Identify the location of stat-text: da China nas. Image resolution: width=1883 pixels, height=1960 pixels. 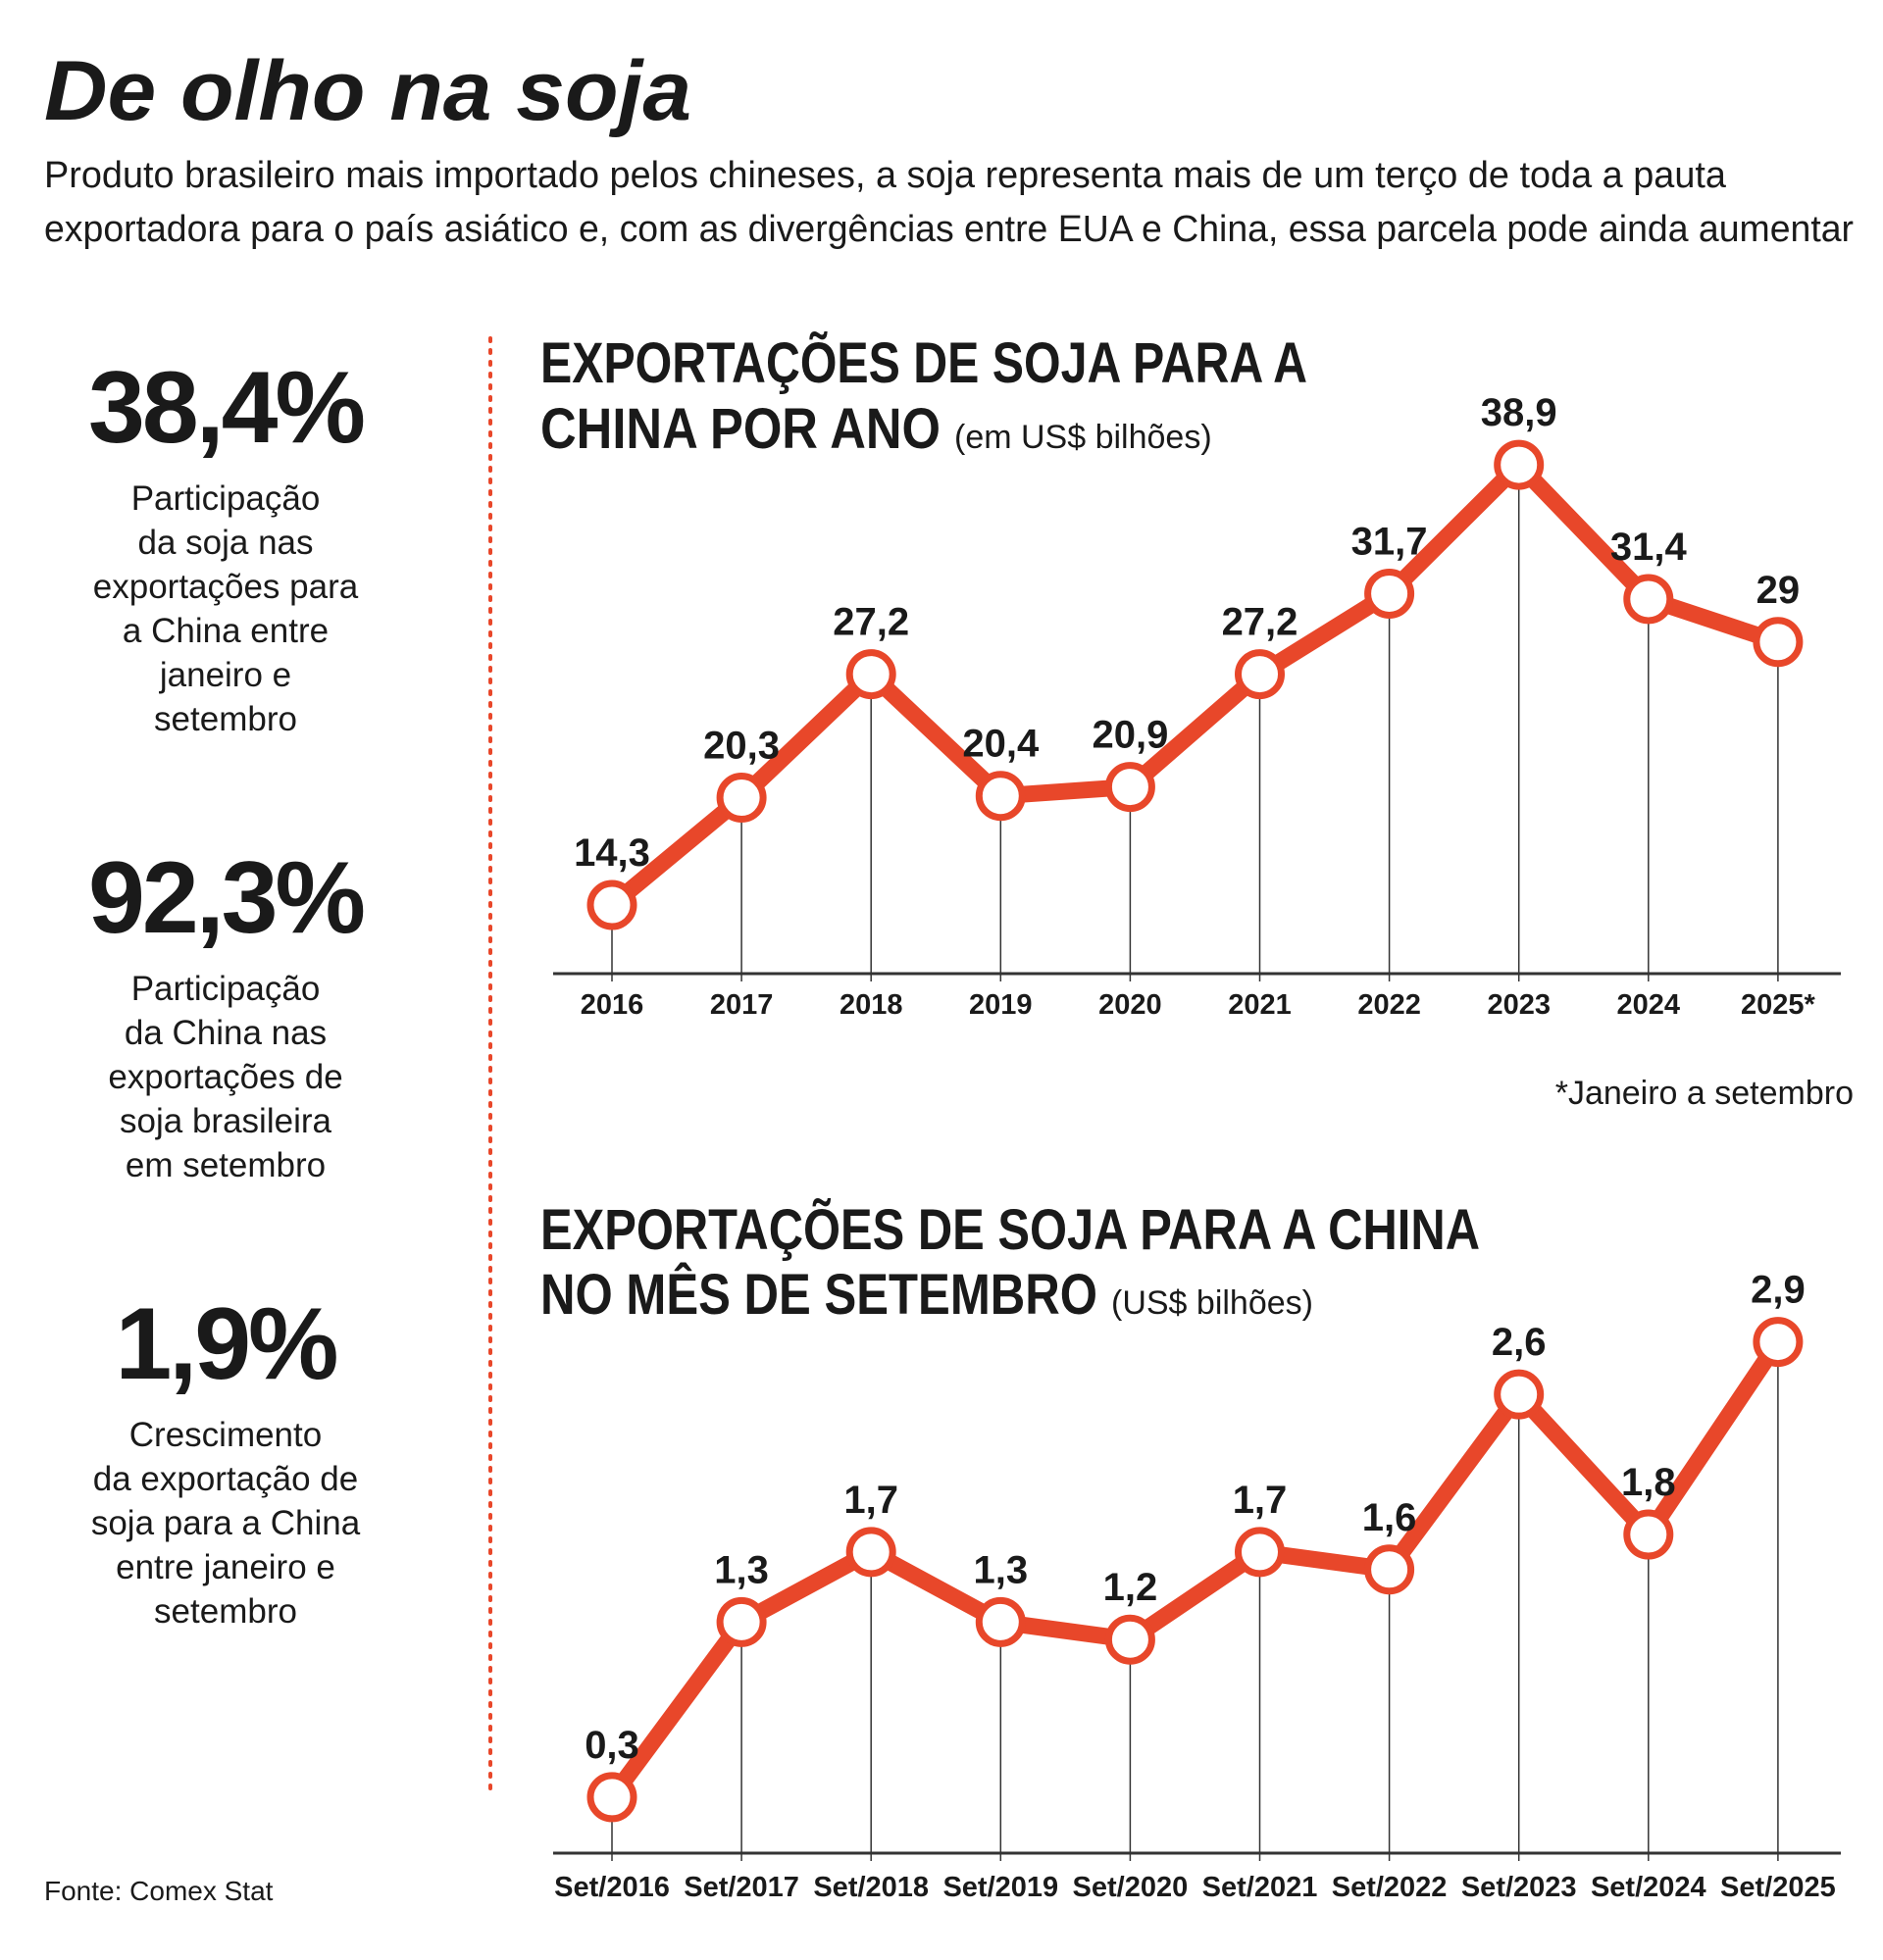
(226, 1033).